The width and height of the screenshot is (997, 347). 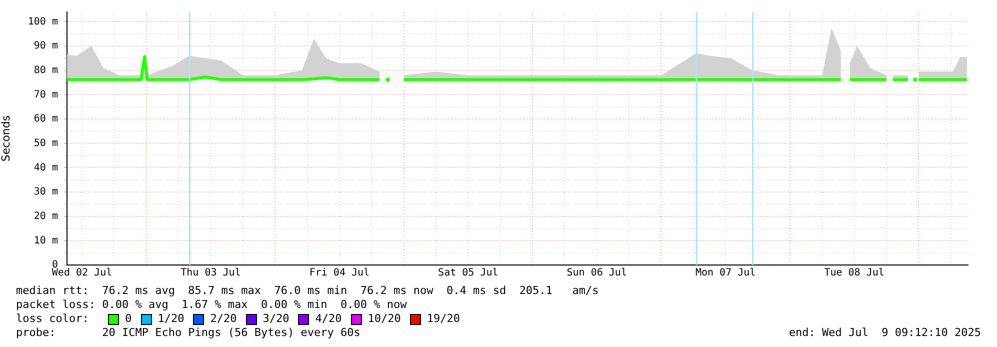 What do you see at coordinates (188, 333) in the screenshot?
I see `text: probe: 20 ICMP Echo Pings (56 Bytes) every 60s` at bounding box center [188, 333].